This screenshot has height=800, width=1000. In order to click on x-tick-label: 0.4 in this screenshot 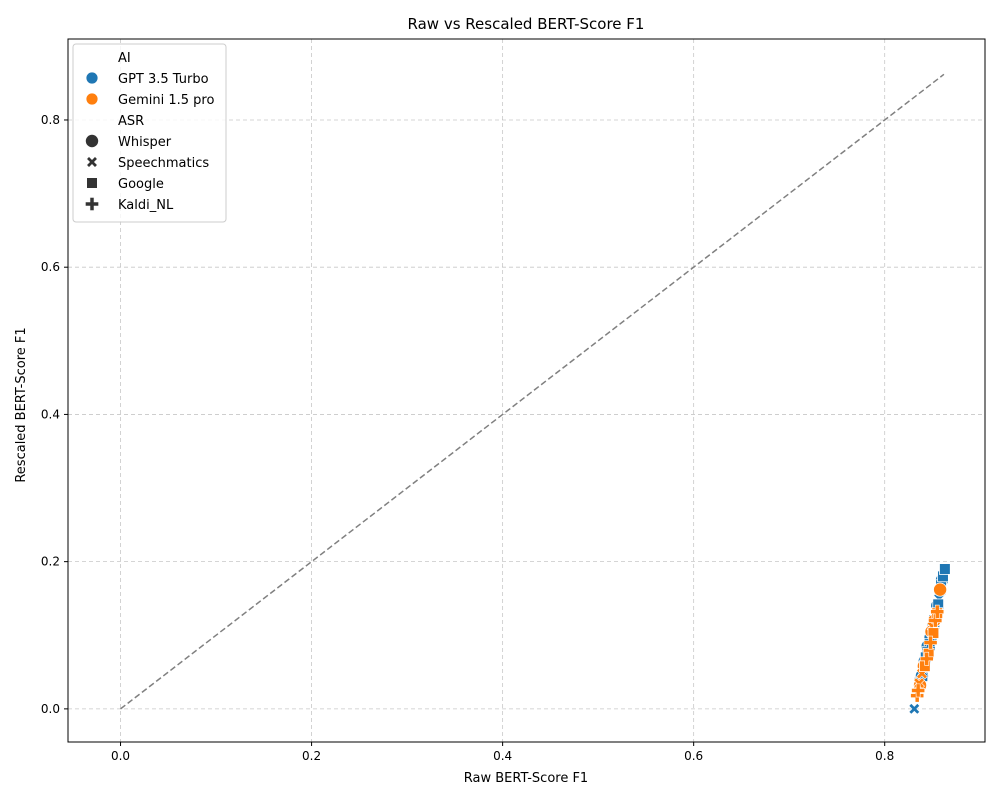, I will do `click(502, 756)`.